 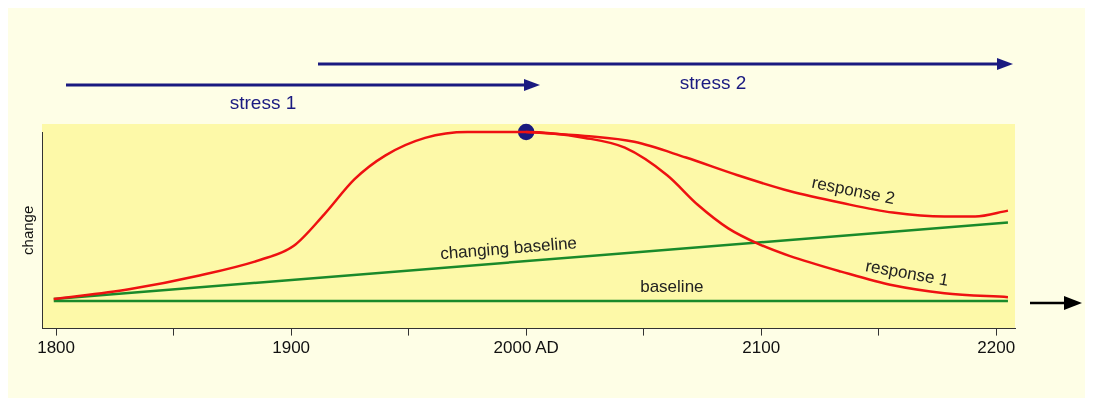 What do you see at coordinates (761, 348) in the screenshot?
I see `x-tick-label: 2100` at bounding box center [761, 348].